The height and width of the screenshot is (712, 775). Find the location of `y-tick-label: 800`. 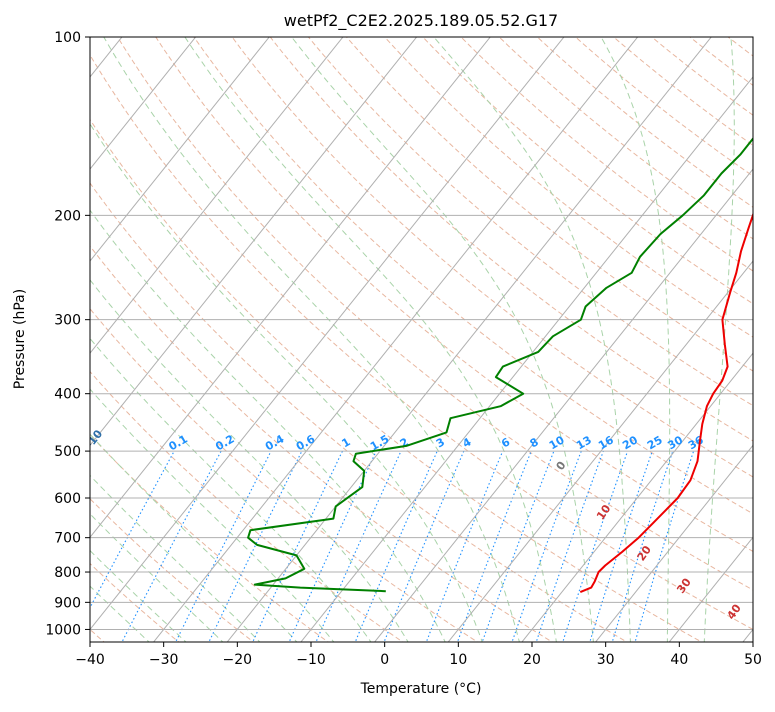

y-tick-label: 800 is located at coordinates (67, 573).